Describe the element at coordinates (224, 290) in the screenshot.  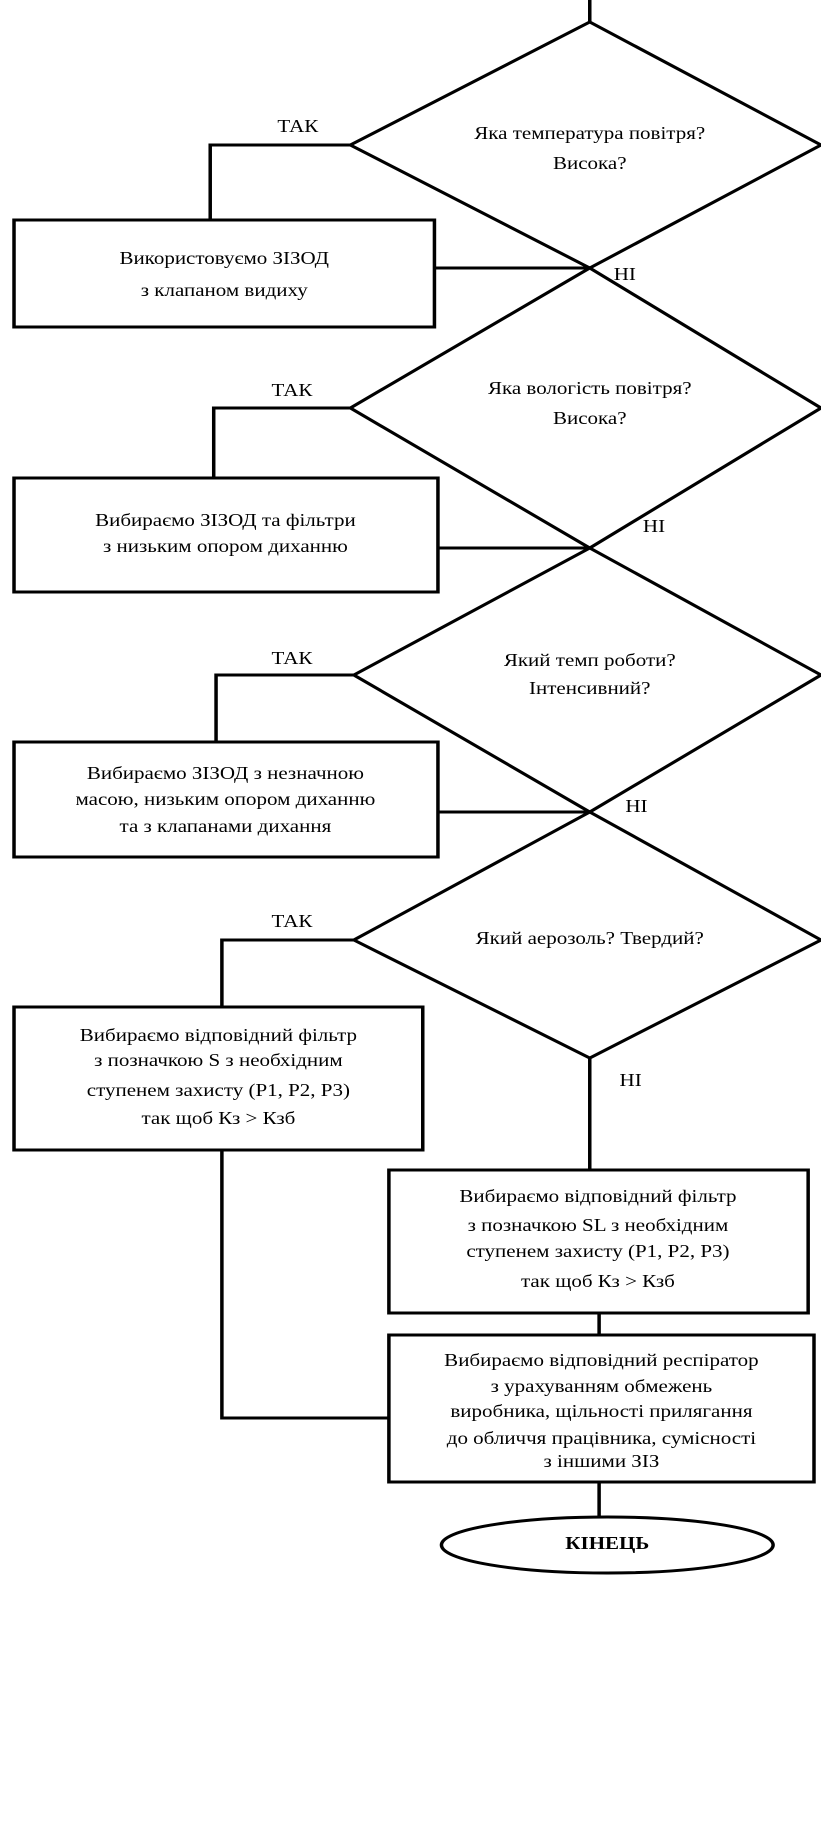
I see `node-text: з клапаном видиху` at that location.